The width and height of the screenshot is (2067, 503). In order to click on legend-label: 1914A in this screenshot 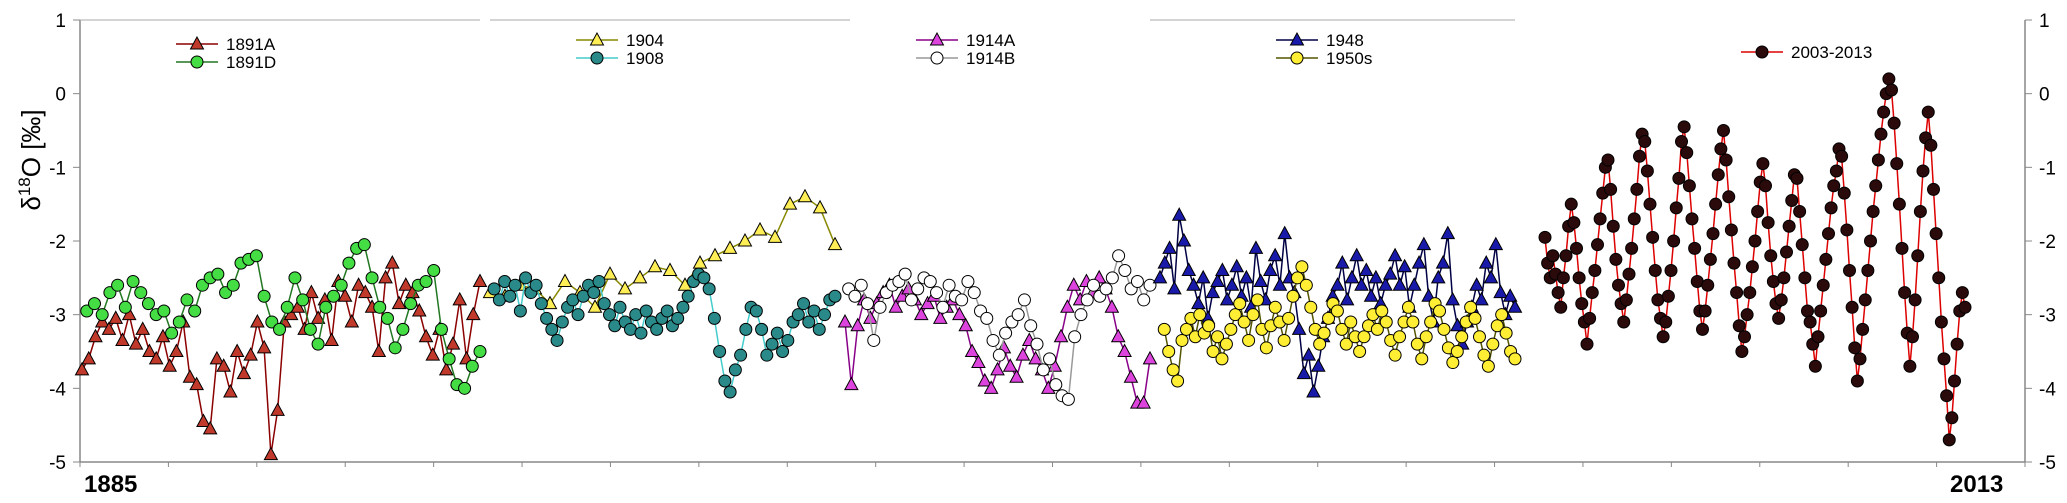, I will do `click(991, 40)`.